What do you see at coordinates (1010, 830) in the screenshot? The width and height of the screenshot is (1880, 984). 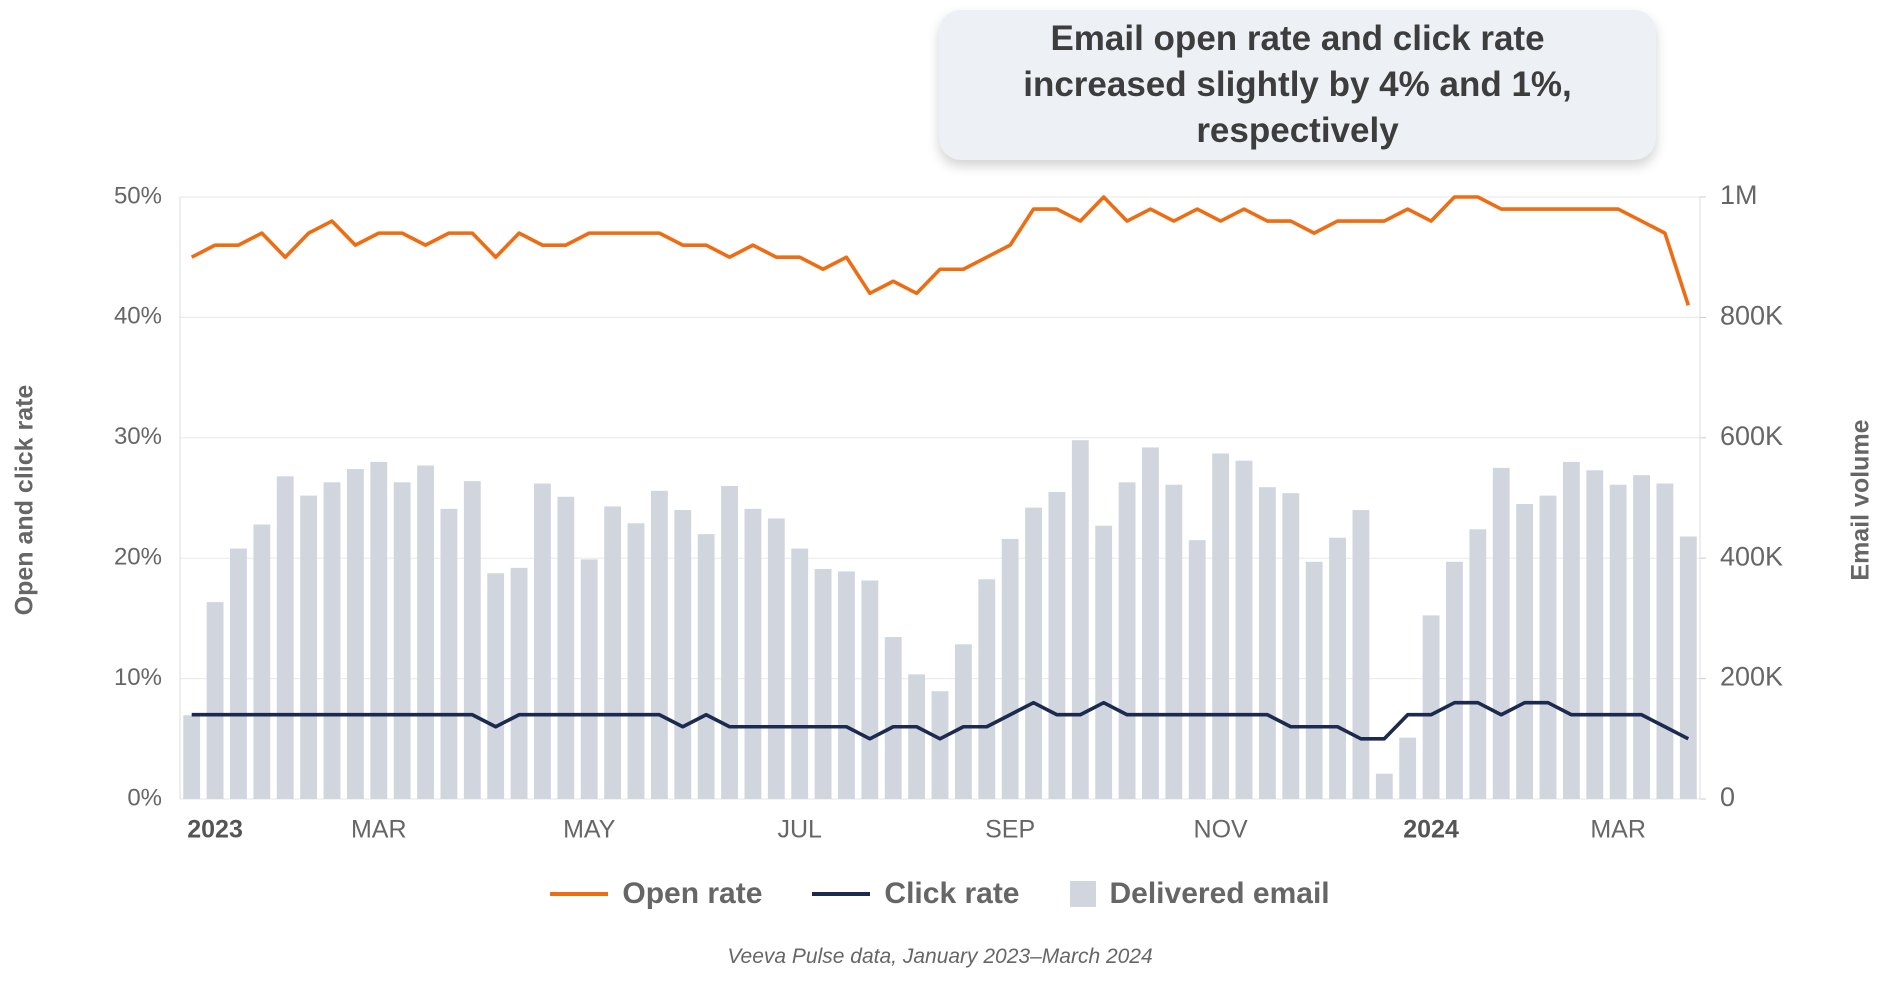 I see `x-tick-label: SEP` at bounding box center [1010, 830].